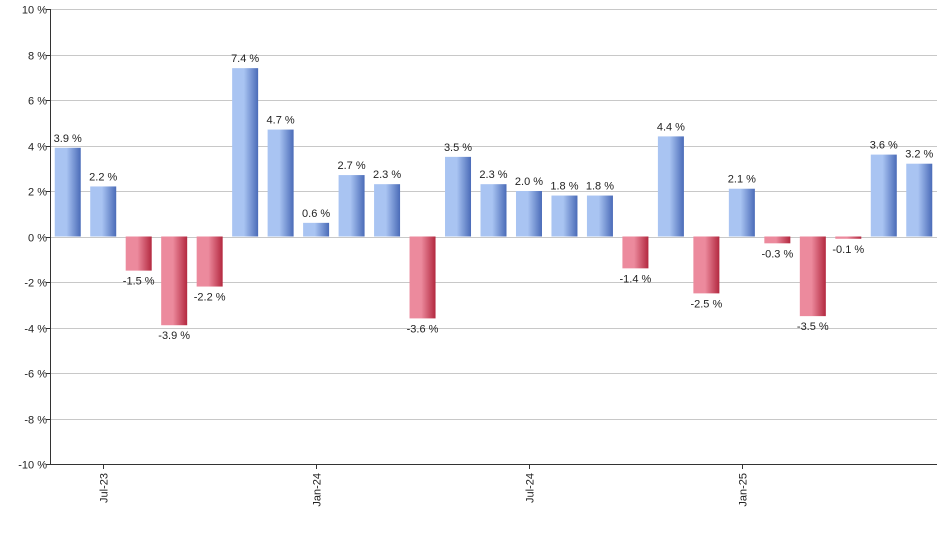 The height and width of the screenshot is (550, 940). Describe the element at coordinates (742, 180) in the screenshot. I see `data-label: 2.1 %` at that location.